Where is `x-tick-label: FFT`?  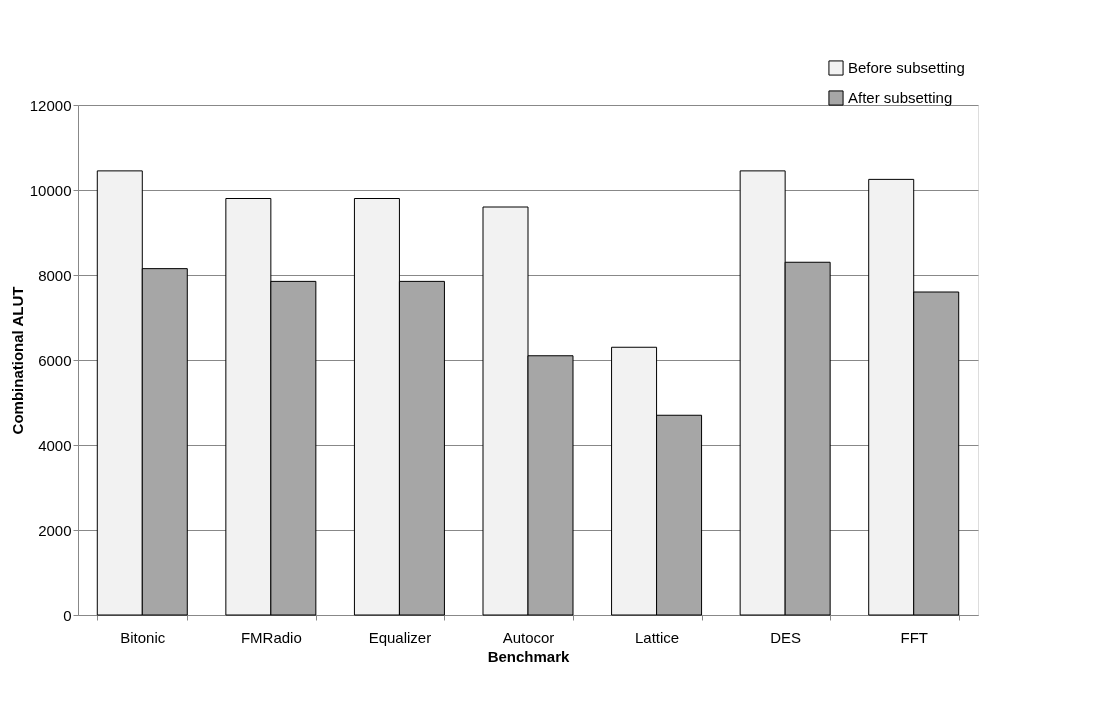
x-tick-label: FFT is located at coordinates (914, 637).